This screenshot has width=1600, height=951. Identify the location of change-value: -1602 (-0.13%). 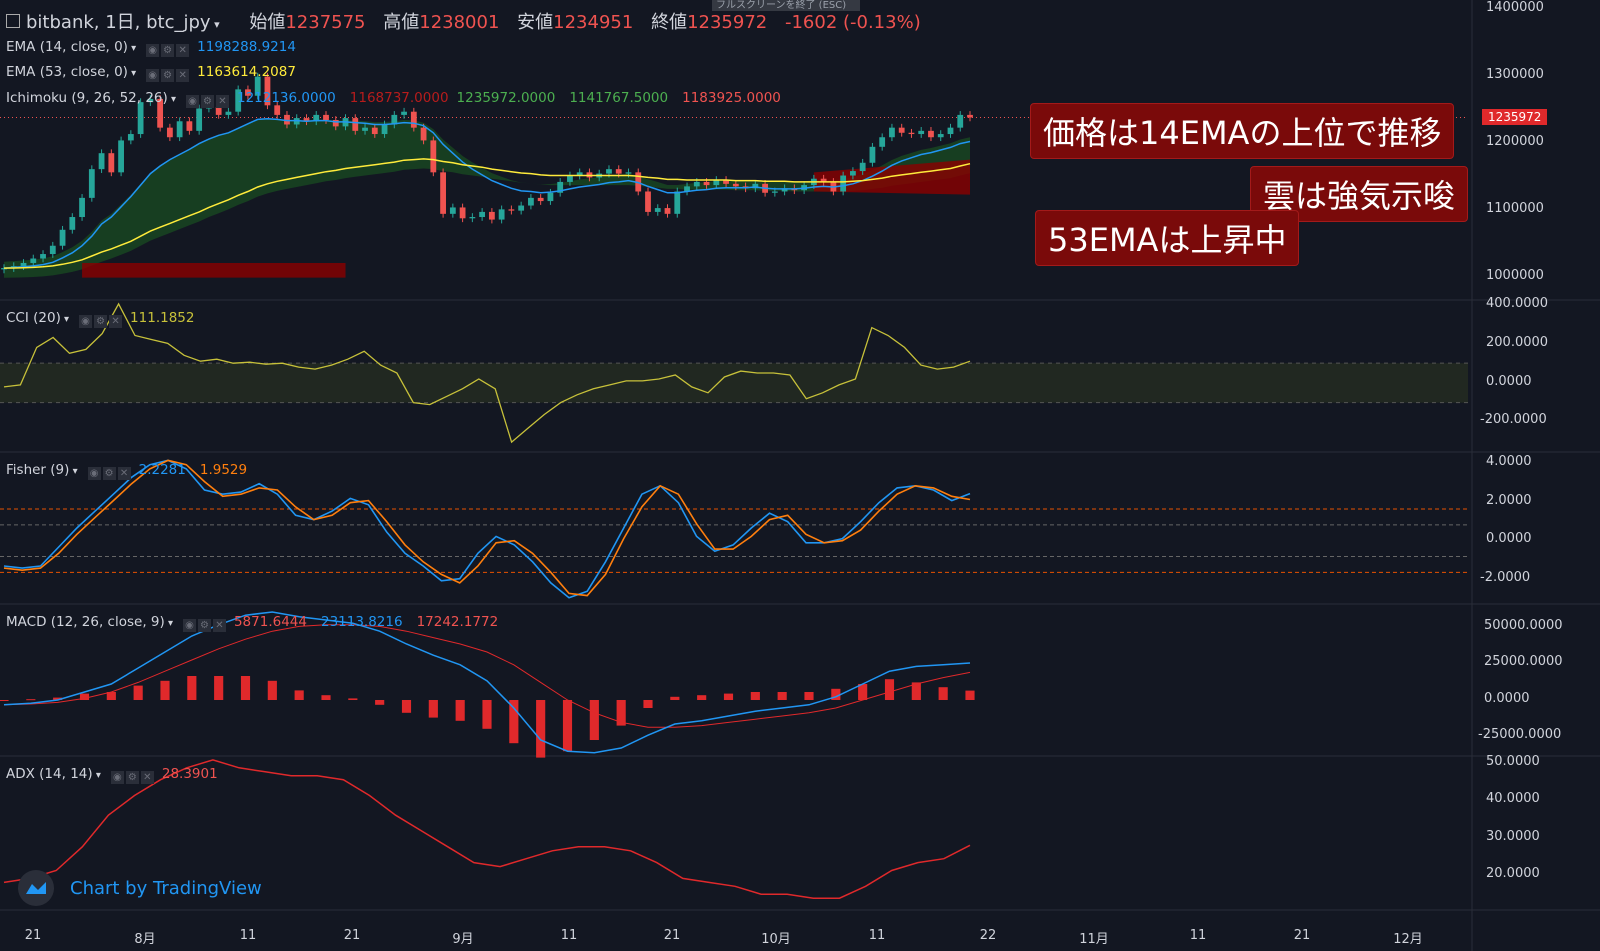
(852, 22).